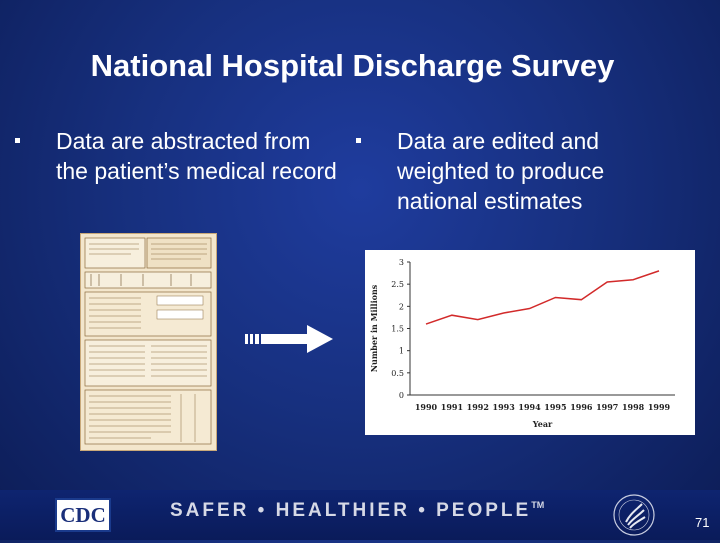  Describe the element at coordinates (607, 407) in the screenshot. I see `x-tick-label: 1997` at that location.